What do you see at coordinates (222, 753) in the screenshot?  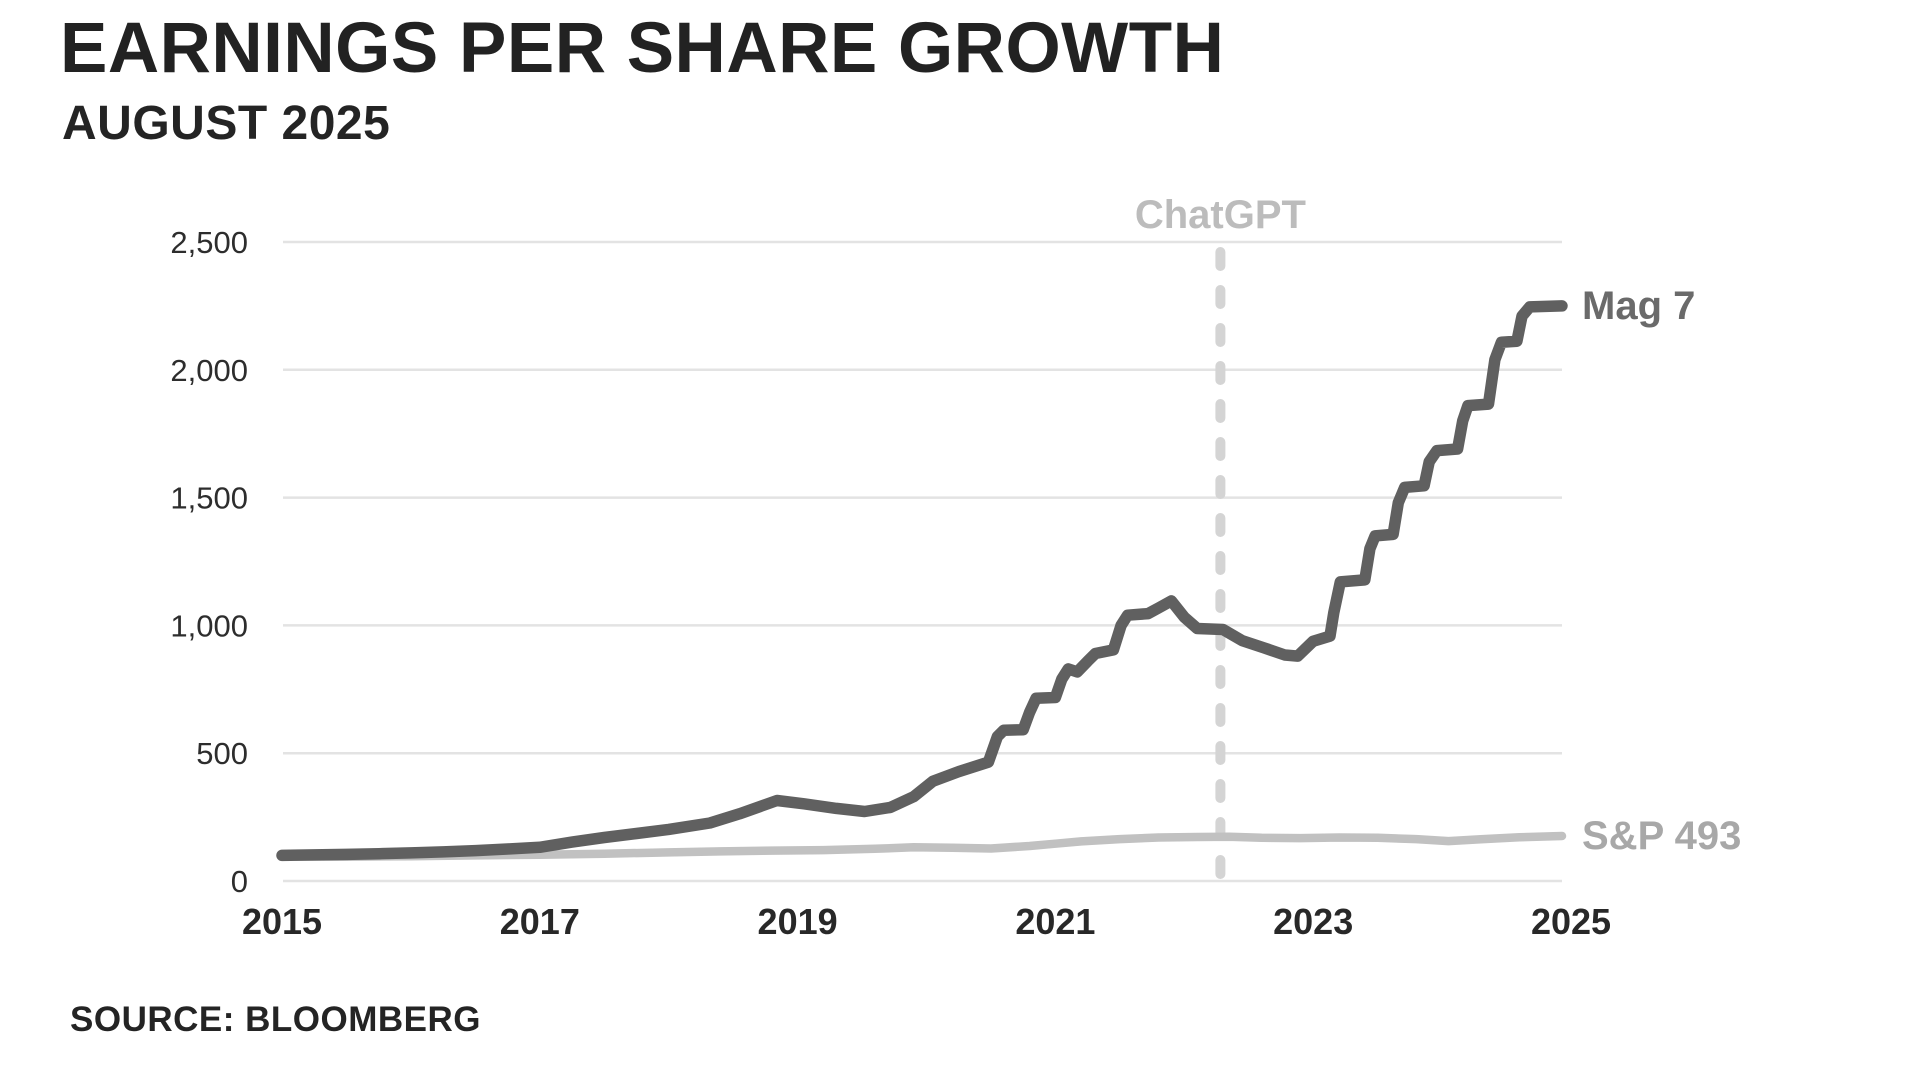 I see `y-tick-label-500: 500` at bounding box center [222, 753].